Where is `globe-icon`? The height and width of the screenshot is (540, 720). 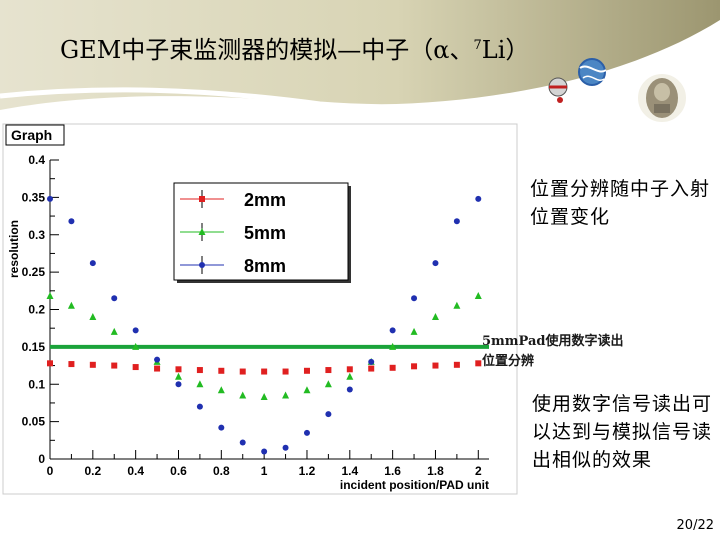 globe-icon is located at coordinates (592, 72).